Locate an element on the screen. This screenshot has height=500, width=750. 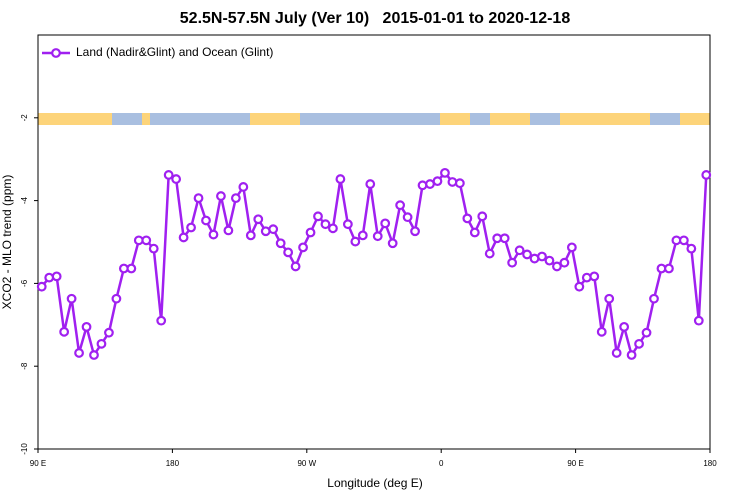
legend-label: Land (Nadir&Glint) and Ocean (Glint) is located at coordinates (174, 52).